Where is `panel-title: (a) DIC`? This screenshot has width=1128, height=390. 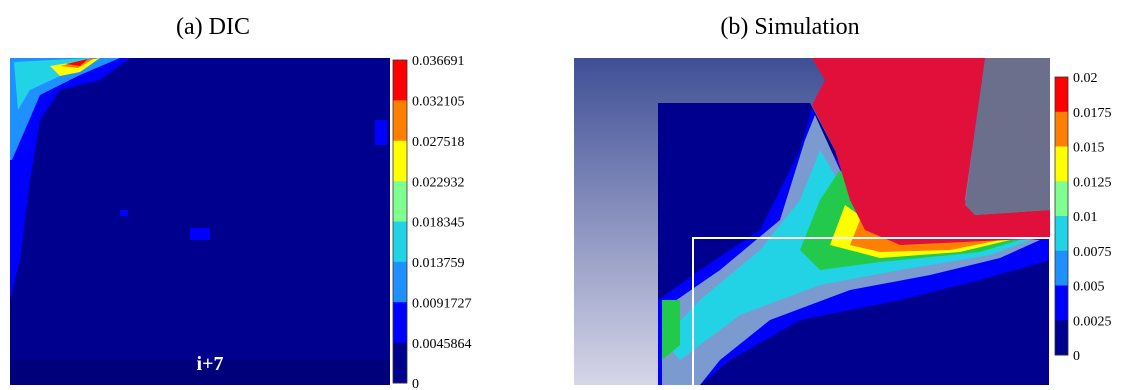
panel-title: (a) DIC is located at coordinates (213, 27).